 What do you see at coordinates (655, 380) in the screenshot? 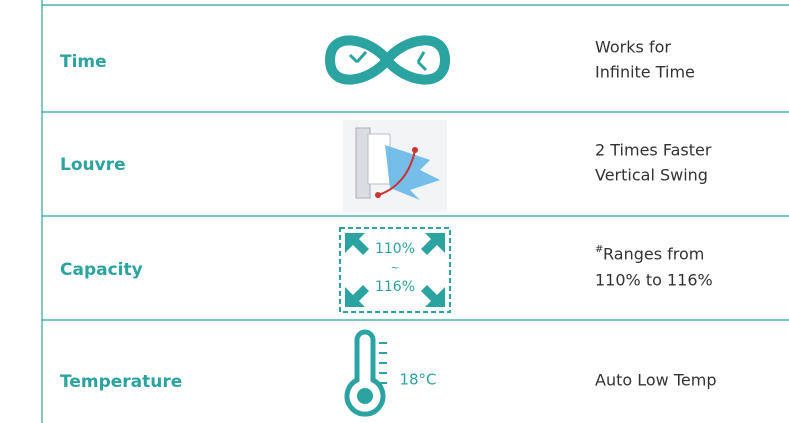
I see `description: Auto Low Temp` at bounding box center [655, 380].